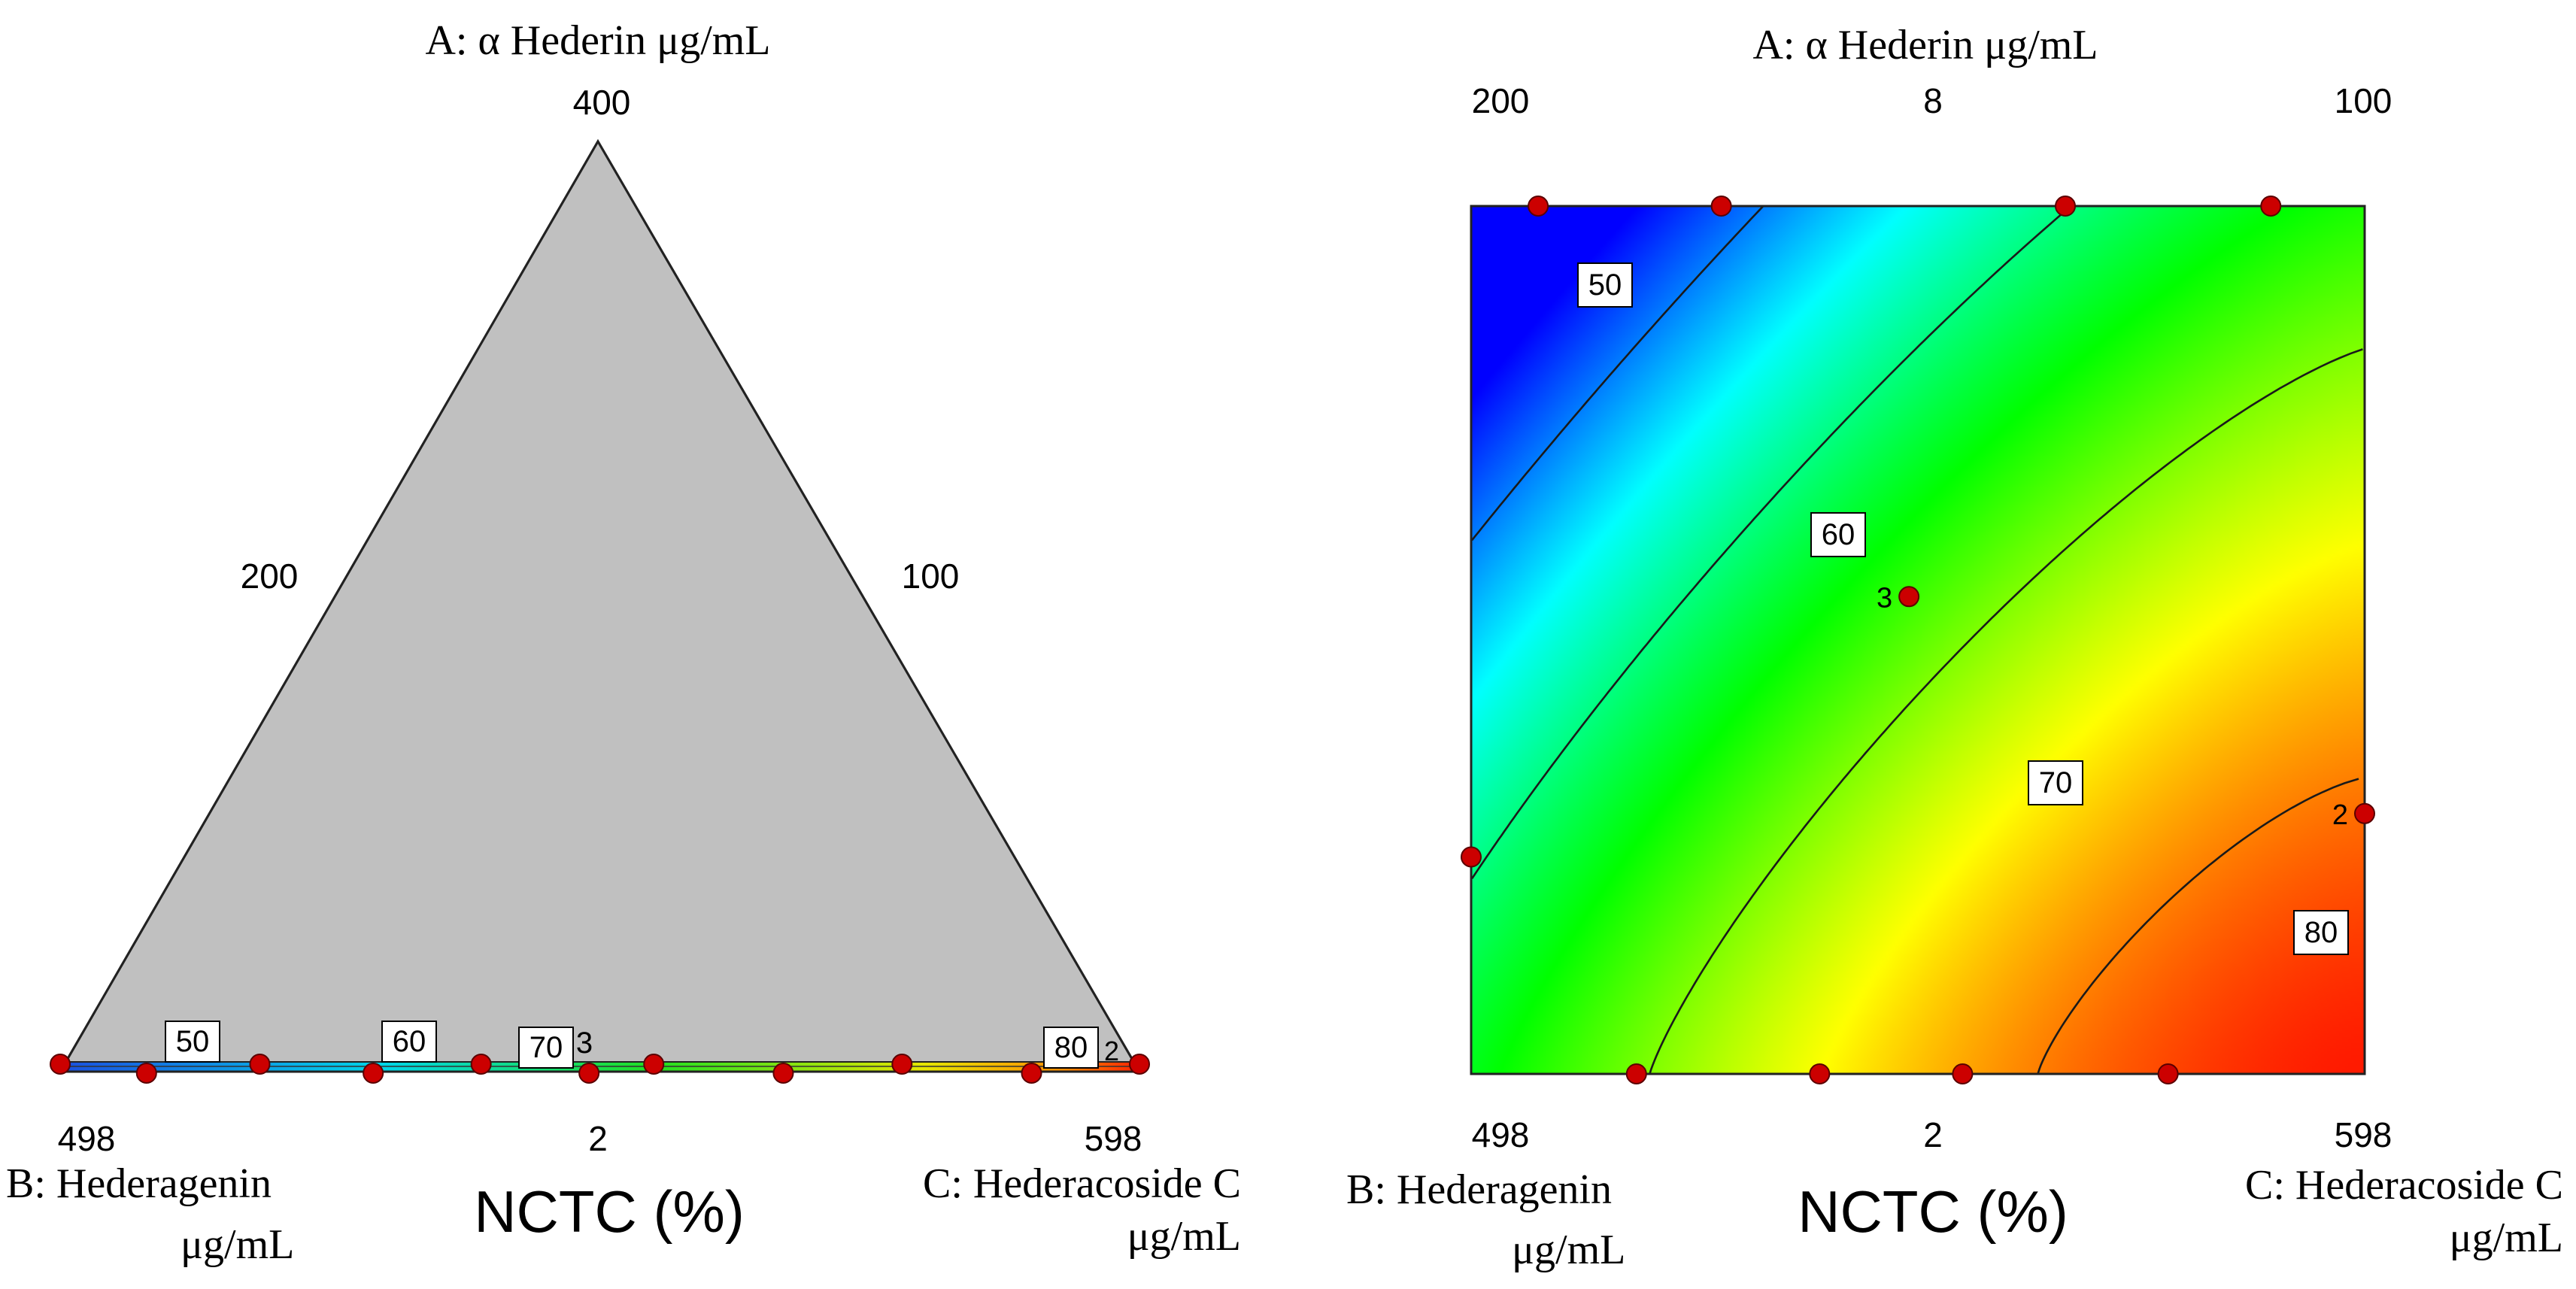  What do you see at coordinates (931, 576) in the screenshot?
I see `right-edge-tick-label: 100` at bounding box center [931, 576].